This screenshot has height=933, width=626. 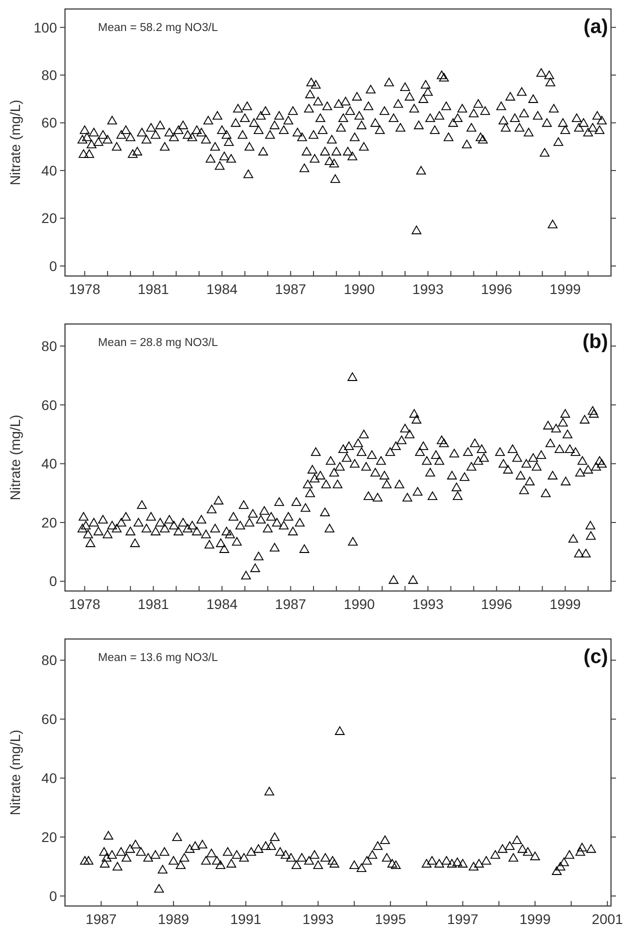 What do you see at coordinates (46, 27) in the screenshot?
I see `y-tick-label: 100` at bounding box center [46, 27].